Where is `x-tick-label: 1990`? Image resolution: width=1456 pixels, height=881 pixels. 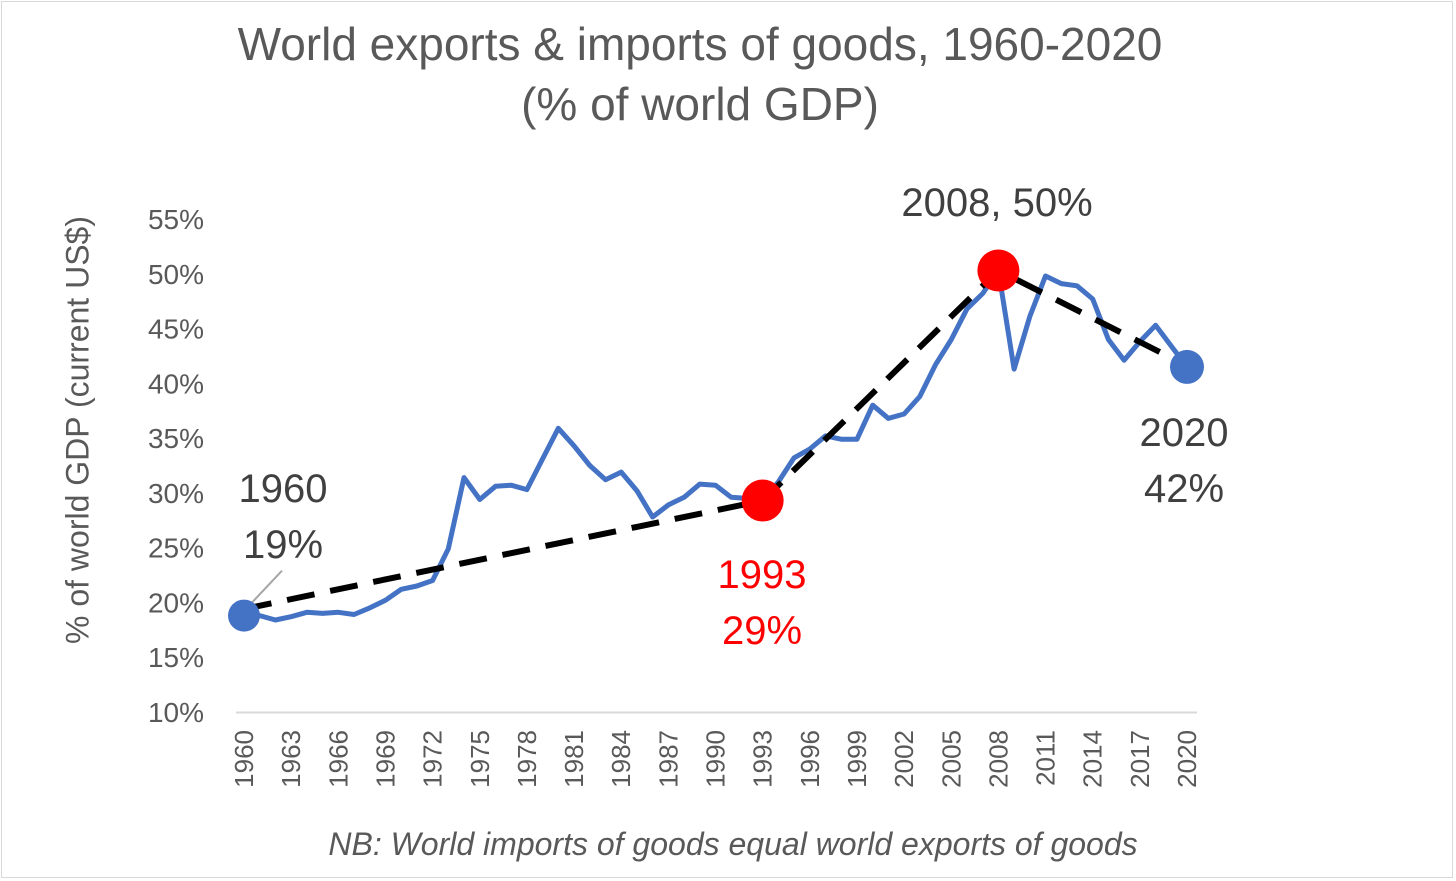 x-tick-label: 1990 is located at coordinates (716, 759).